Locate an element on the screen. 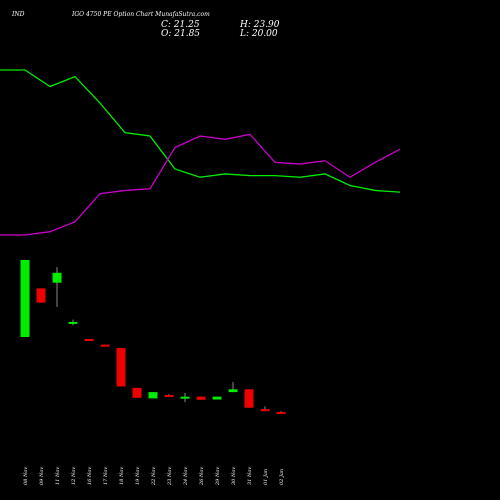 The width and height of the screenshot is (500, 500). high-value: H: 23.90 is located at coordinates (260, 25).